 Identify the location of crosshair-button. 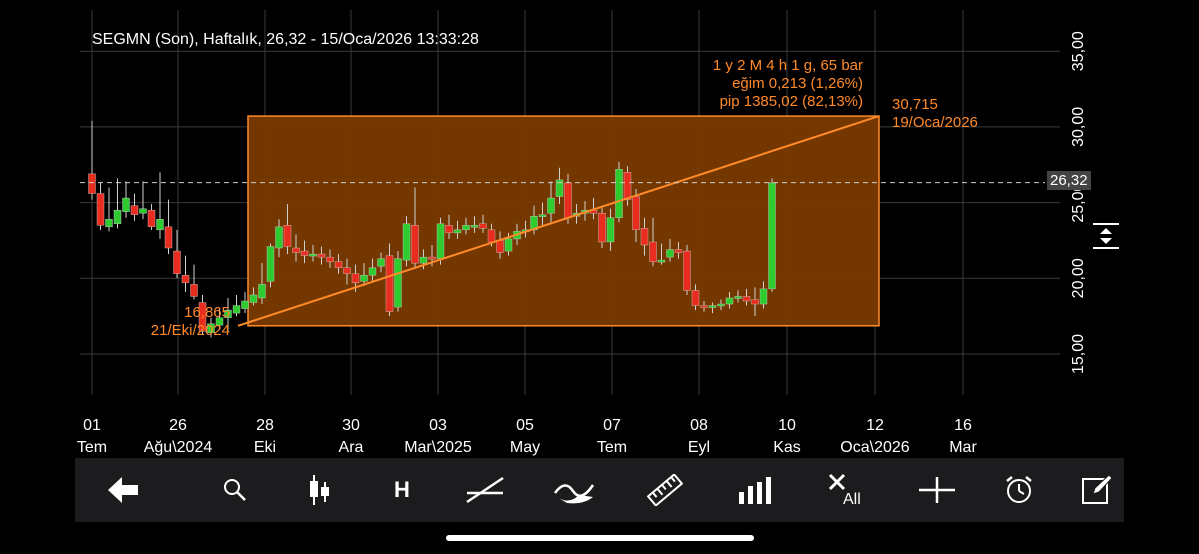
(937, 490).